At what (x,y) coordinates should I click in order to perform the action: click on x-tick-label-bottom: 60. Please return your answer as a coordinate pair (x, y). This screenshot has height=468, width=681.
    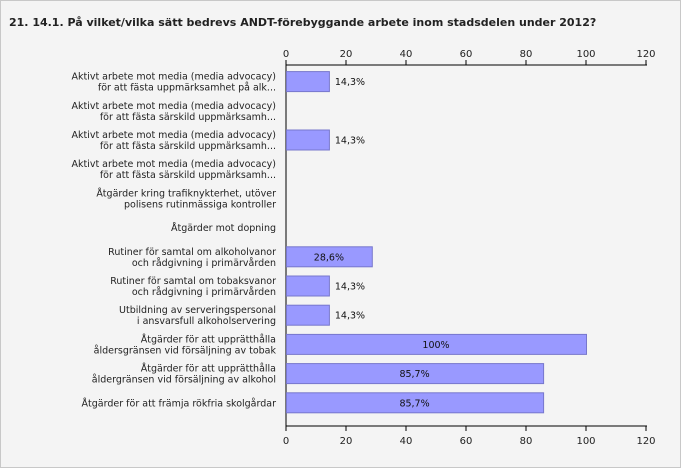
    Looking at the image, I should click on (466, 441).